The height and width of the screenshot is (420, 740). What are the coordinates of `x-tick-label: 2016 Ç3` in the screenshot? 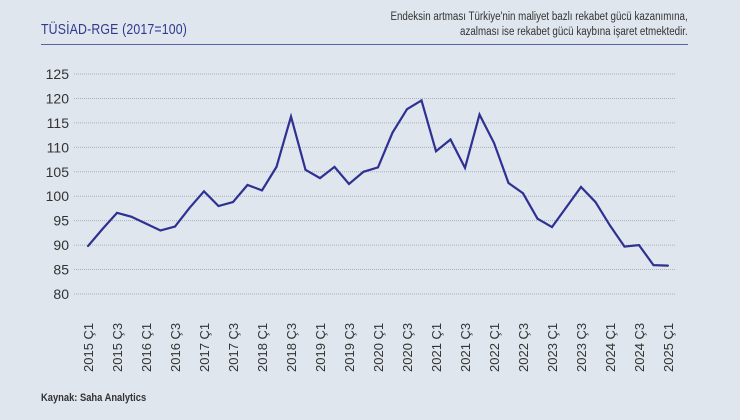 It's located at (175, 347).